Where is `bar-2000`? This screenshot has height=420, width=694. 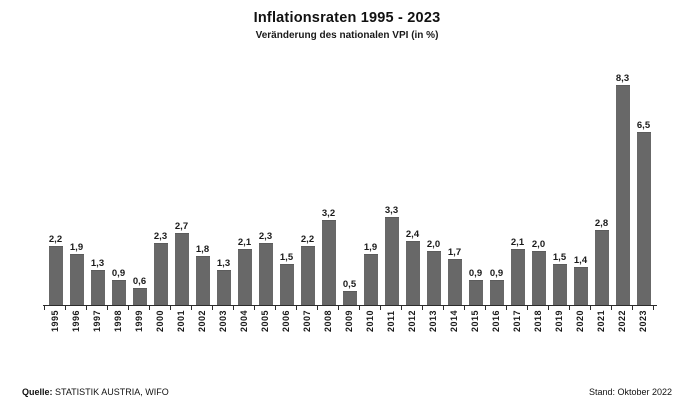 bar-2000 is located at coordinates (160, 274).